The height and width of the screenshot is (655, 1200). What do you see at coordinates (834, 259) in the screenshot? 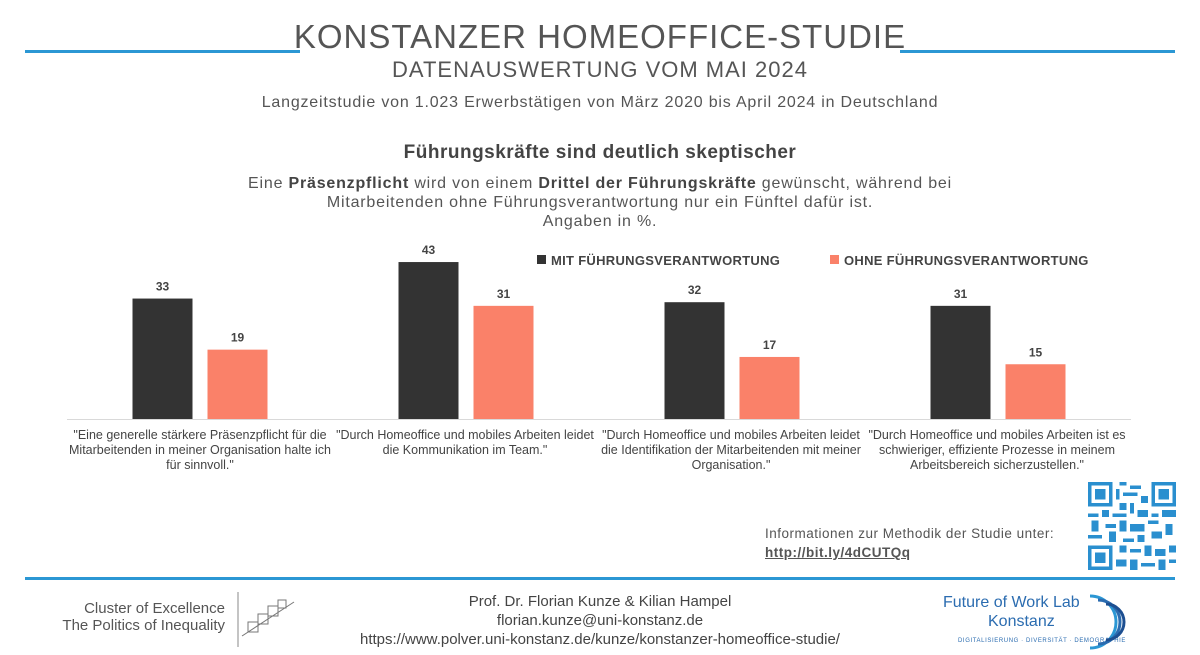
I see `legend-swatch-ohne` at bounding box center [834, 259].